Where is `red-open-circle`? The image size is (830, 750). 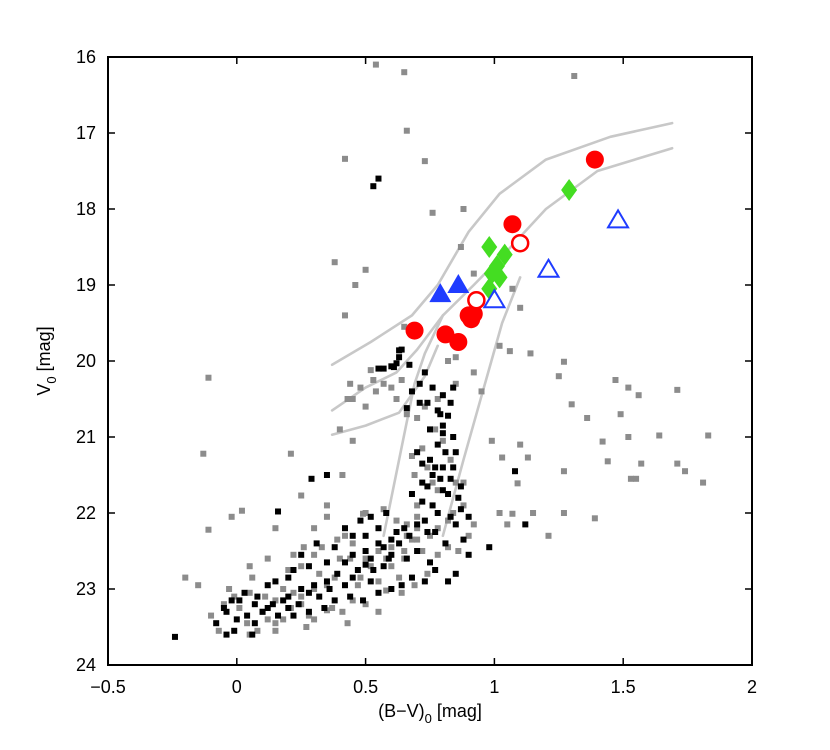 red-open-circle is located at coordinates (520, 243).